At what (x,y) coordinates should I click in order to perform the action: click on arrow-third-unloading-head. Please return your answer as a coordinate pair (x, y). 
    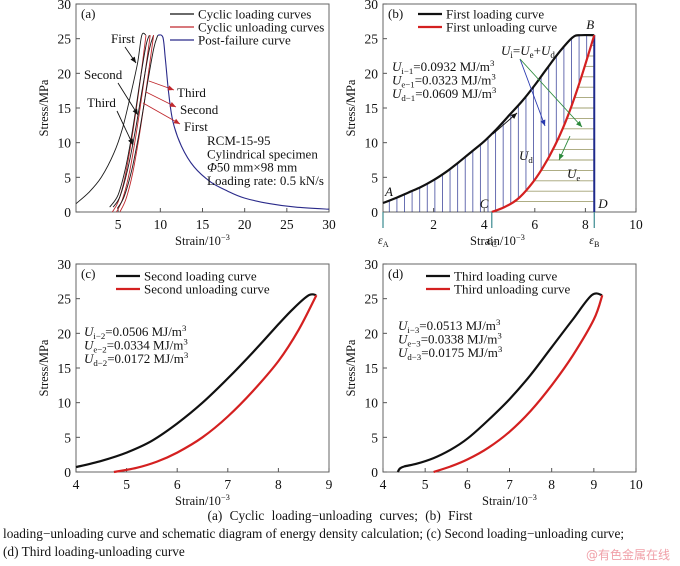
    Looking at the image, I should click on (170, 88).